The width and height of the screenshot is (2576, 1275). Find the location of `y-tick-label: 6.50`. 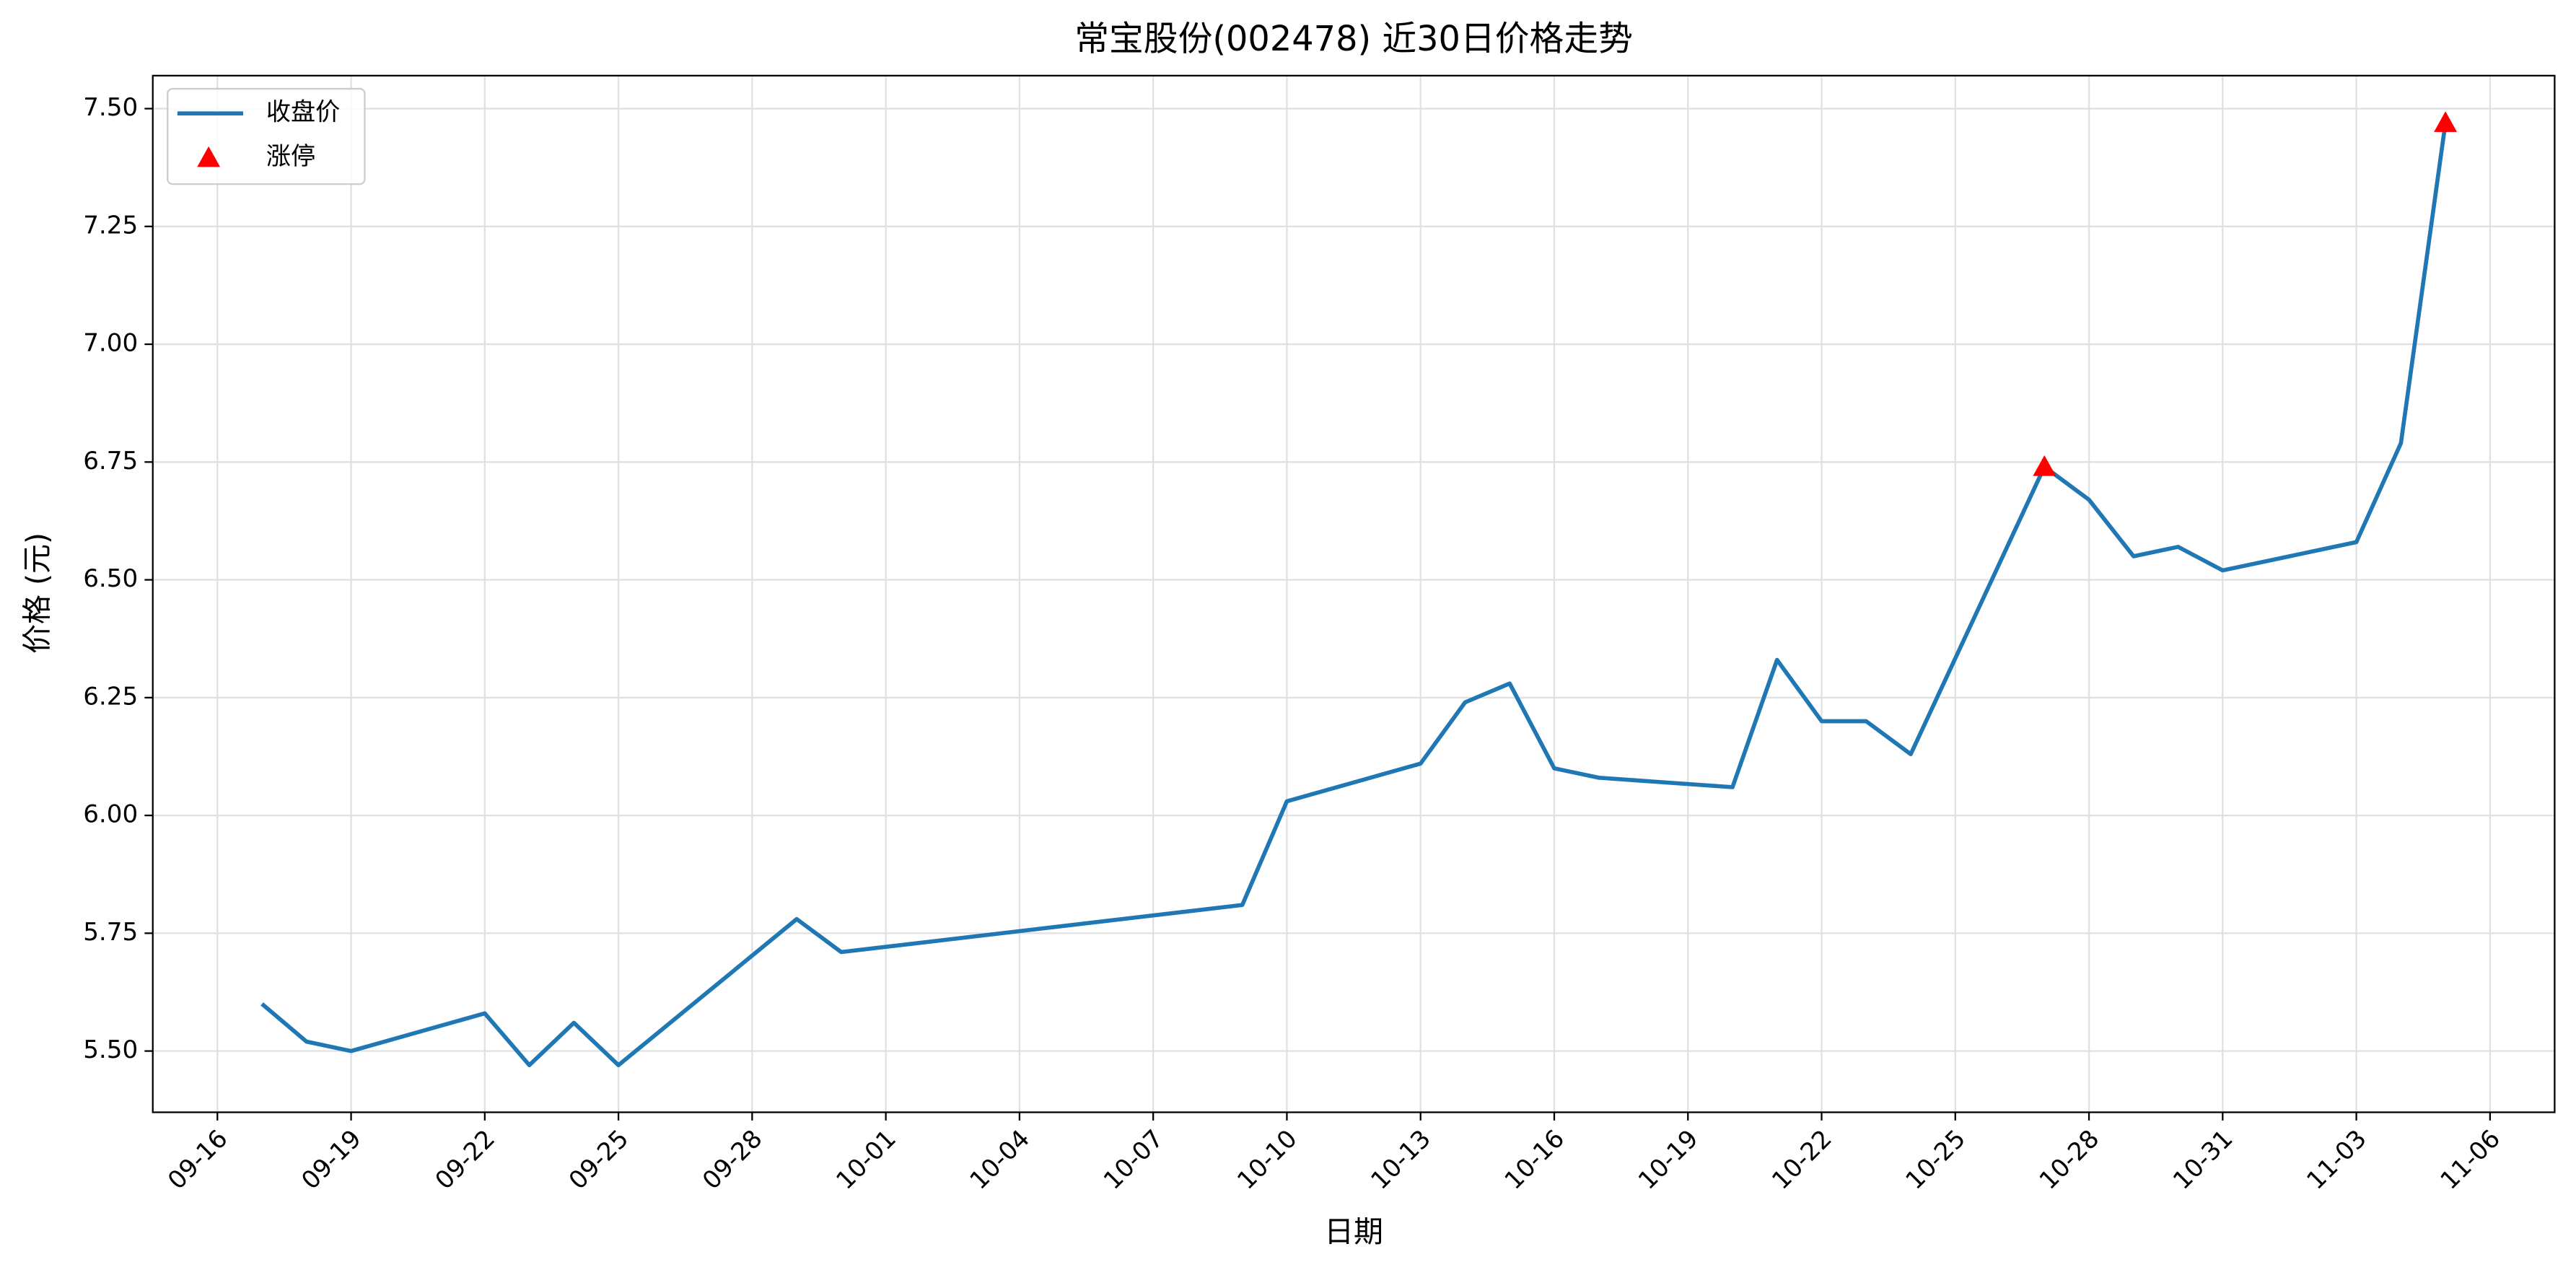

y-tick-label: 6.50 is located at coordinates (110, 578).